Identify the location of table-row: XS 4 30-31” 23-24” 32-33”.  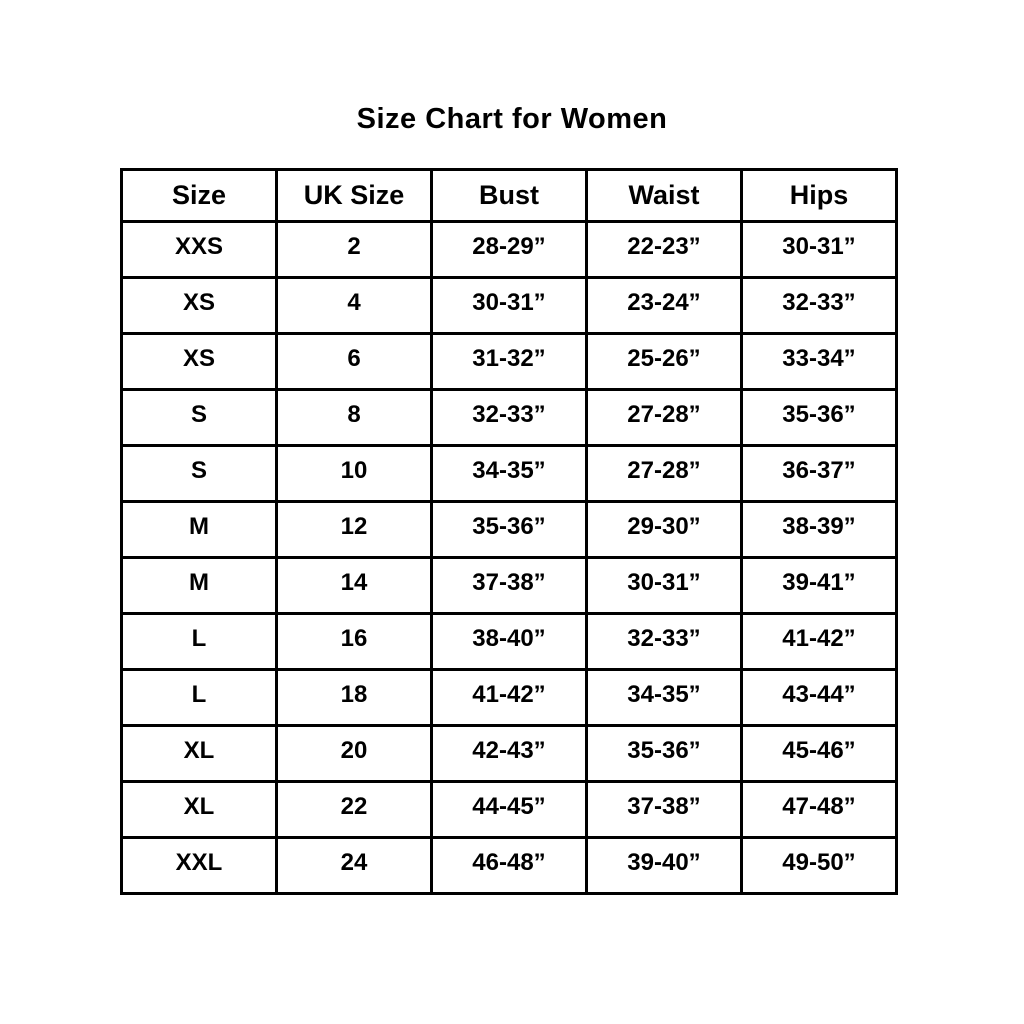
(509, 305).